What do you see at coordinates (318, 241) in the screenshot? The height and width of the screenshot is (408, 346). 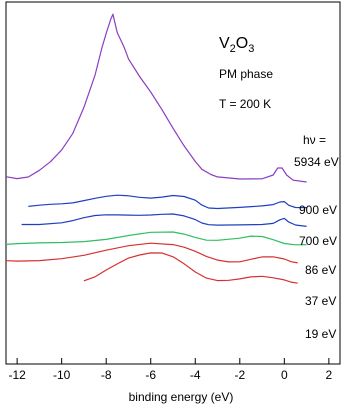 I see `series-label: 700 eV` at bounding box center [318, 241].